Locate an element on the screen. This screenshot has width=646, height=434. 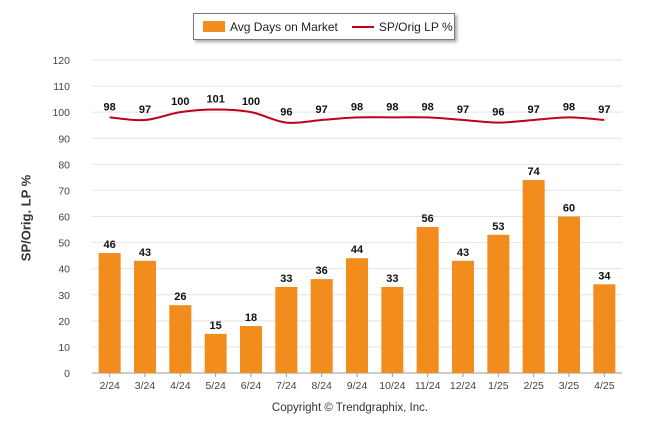
chart-legend: Avg Days on Market SP/Orig LP % is located at coordinates (324, 26).